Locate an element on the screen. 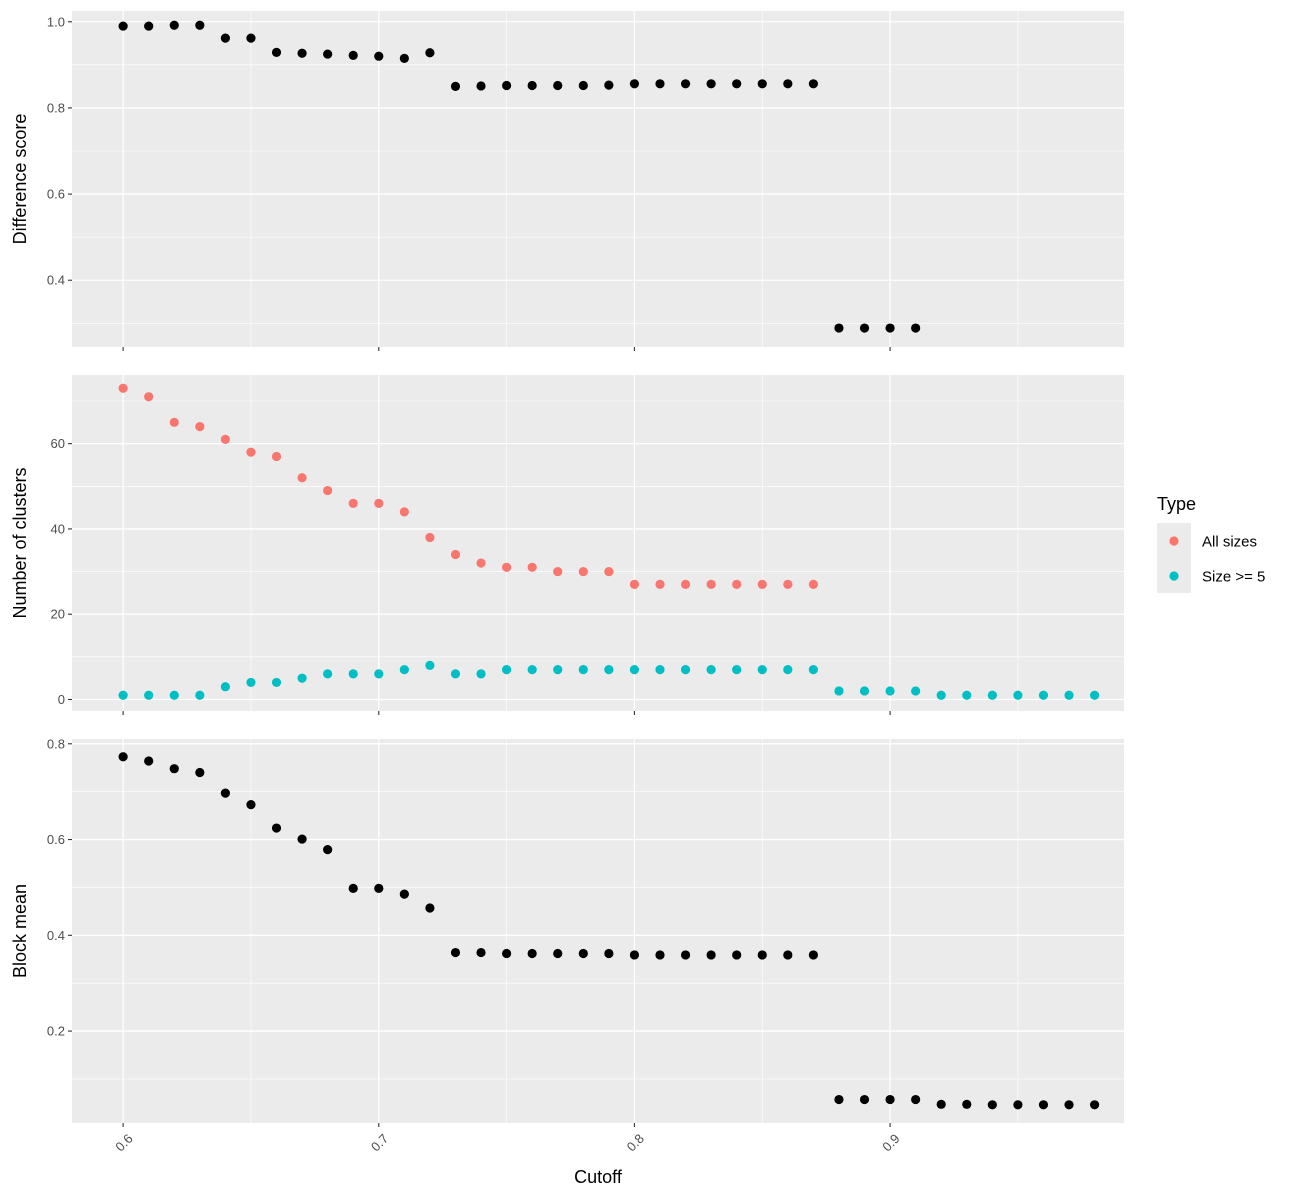  y-axis-title: Block mean is located at coordinates (20, 931).